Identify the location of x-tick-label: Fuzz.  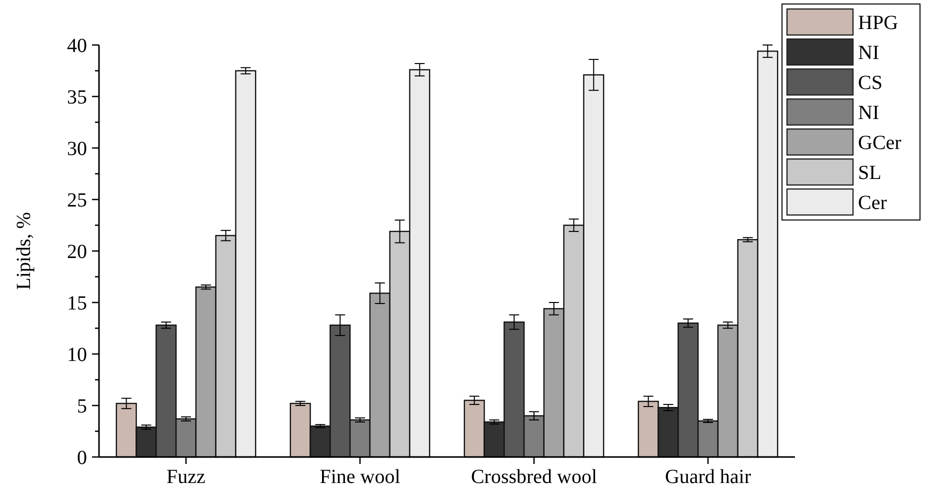
(186, 477).